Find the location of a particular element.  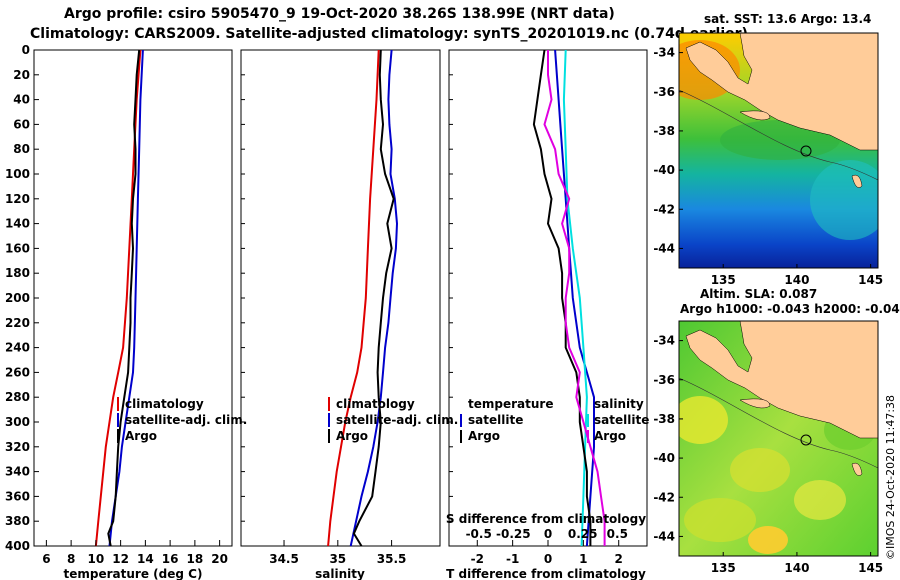

sst-map-title: sat. SST: 13.6 Argo: 13.4 is located at coordinates (788, 19).